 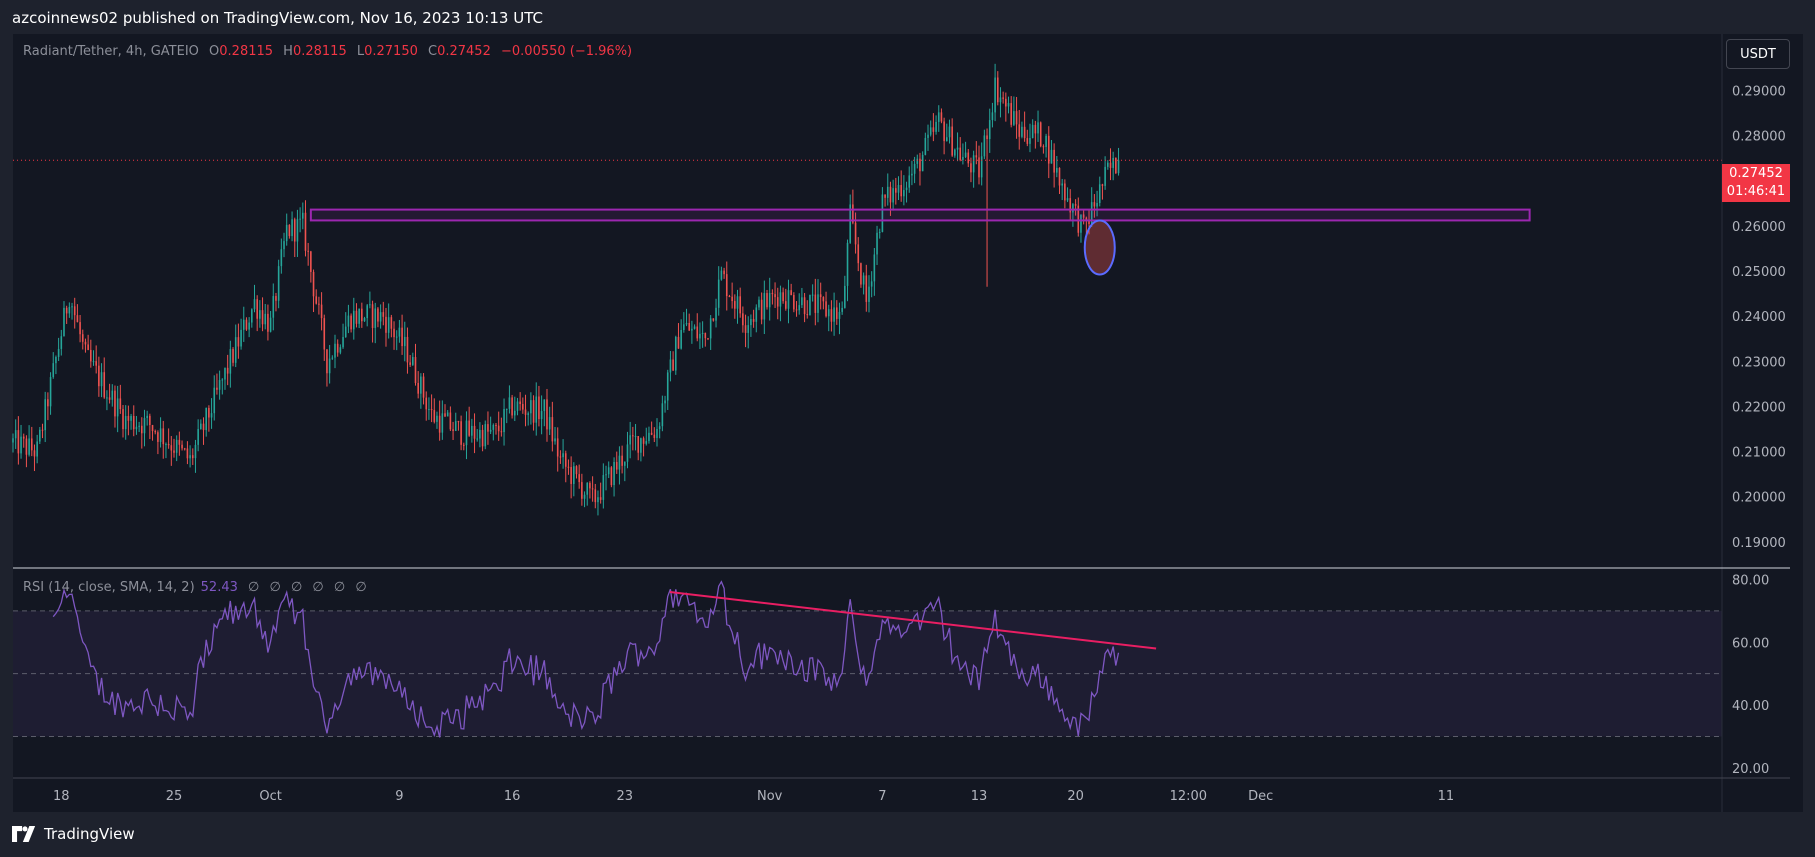 I want to click on price-tick-label: 0.21000, so click(x=1759, y=453).